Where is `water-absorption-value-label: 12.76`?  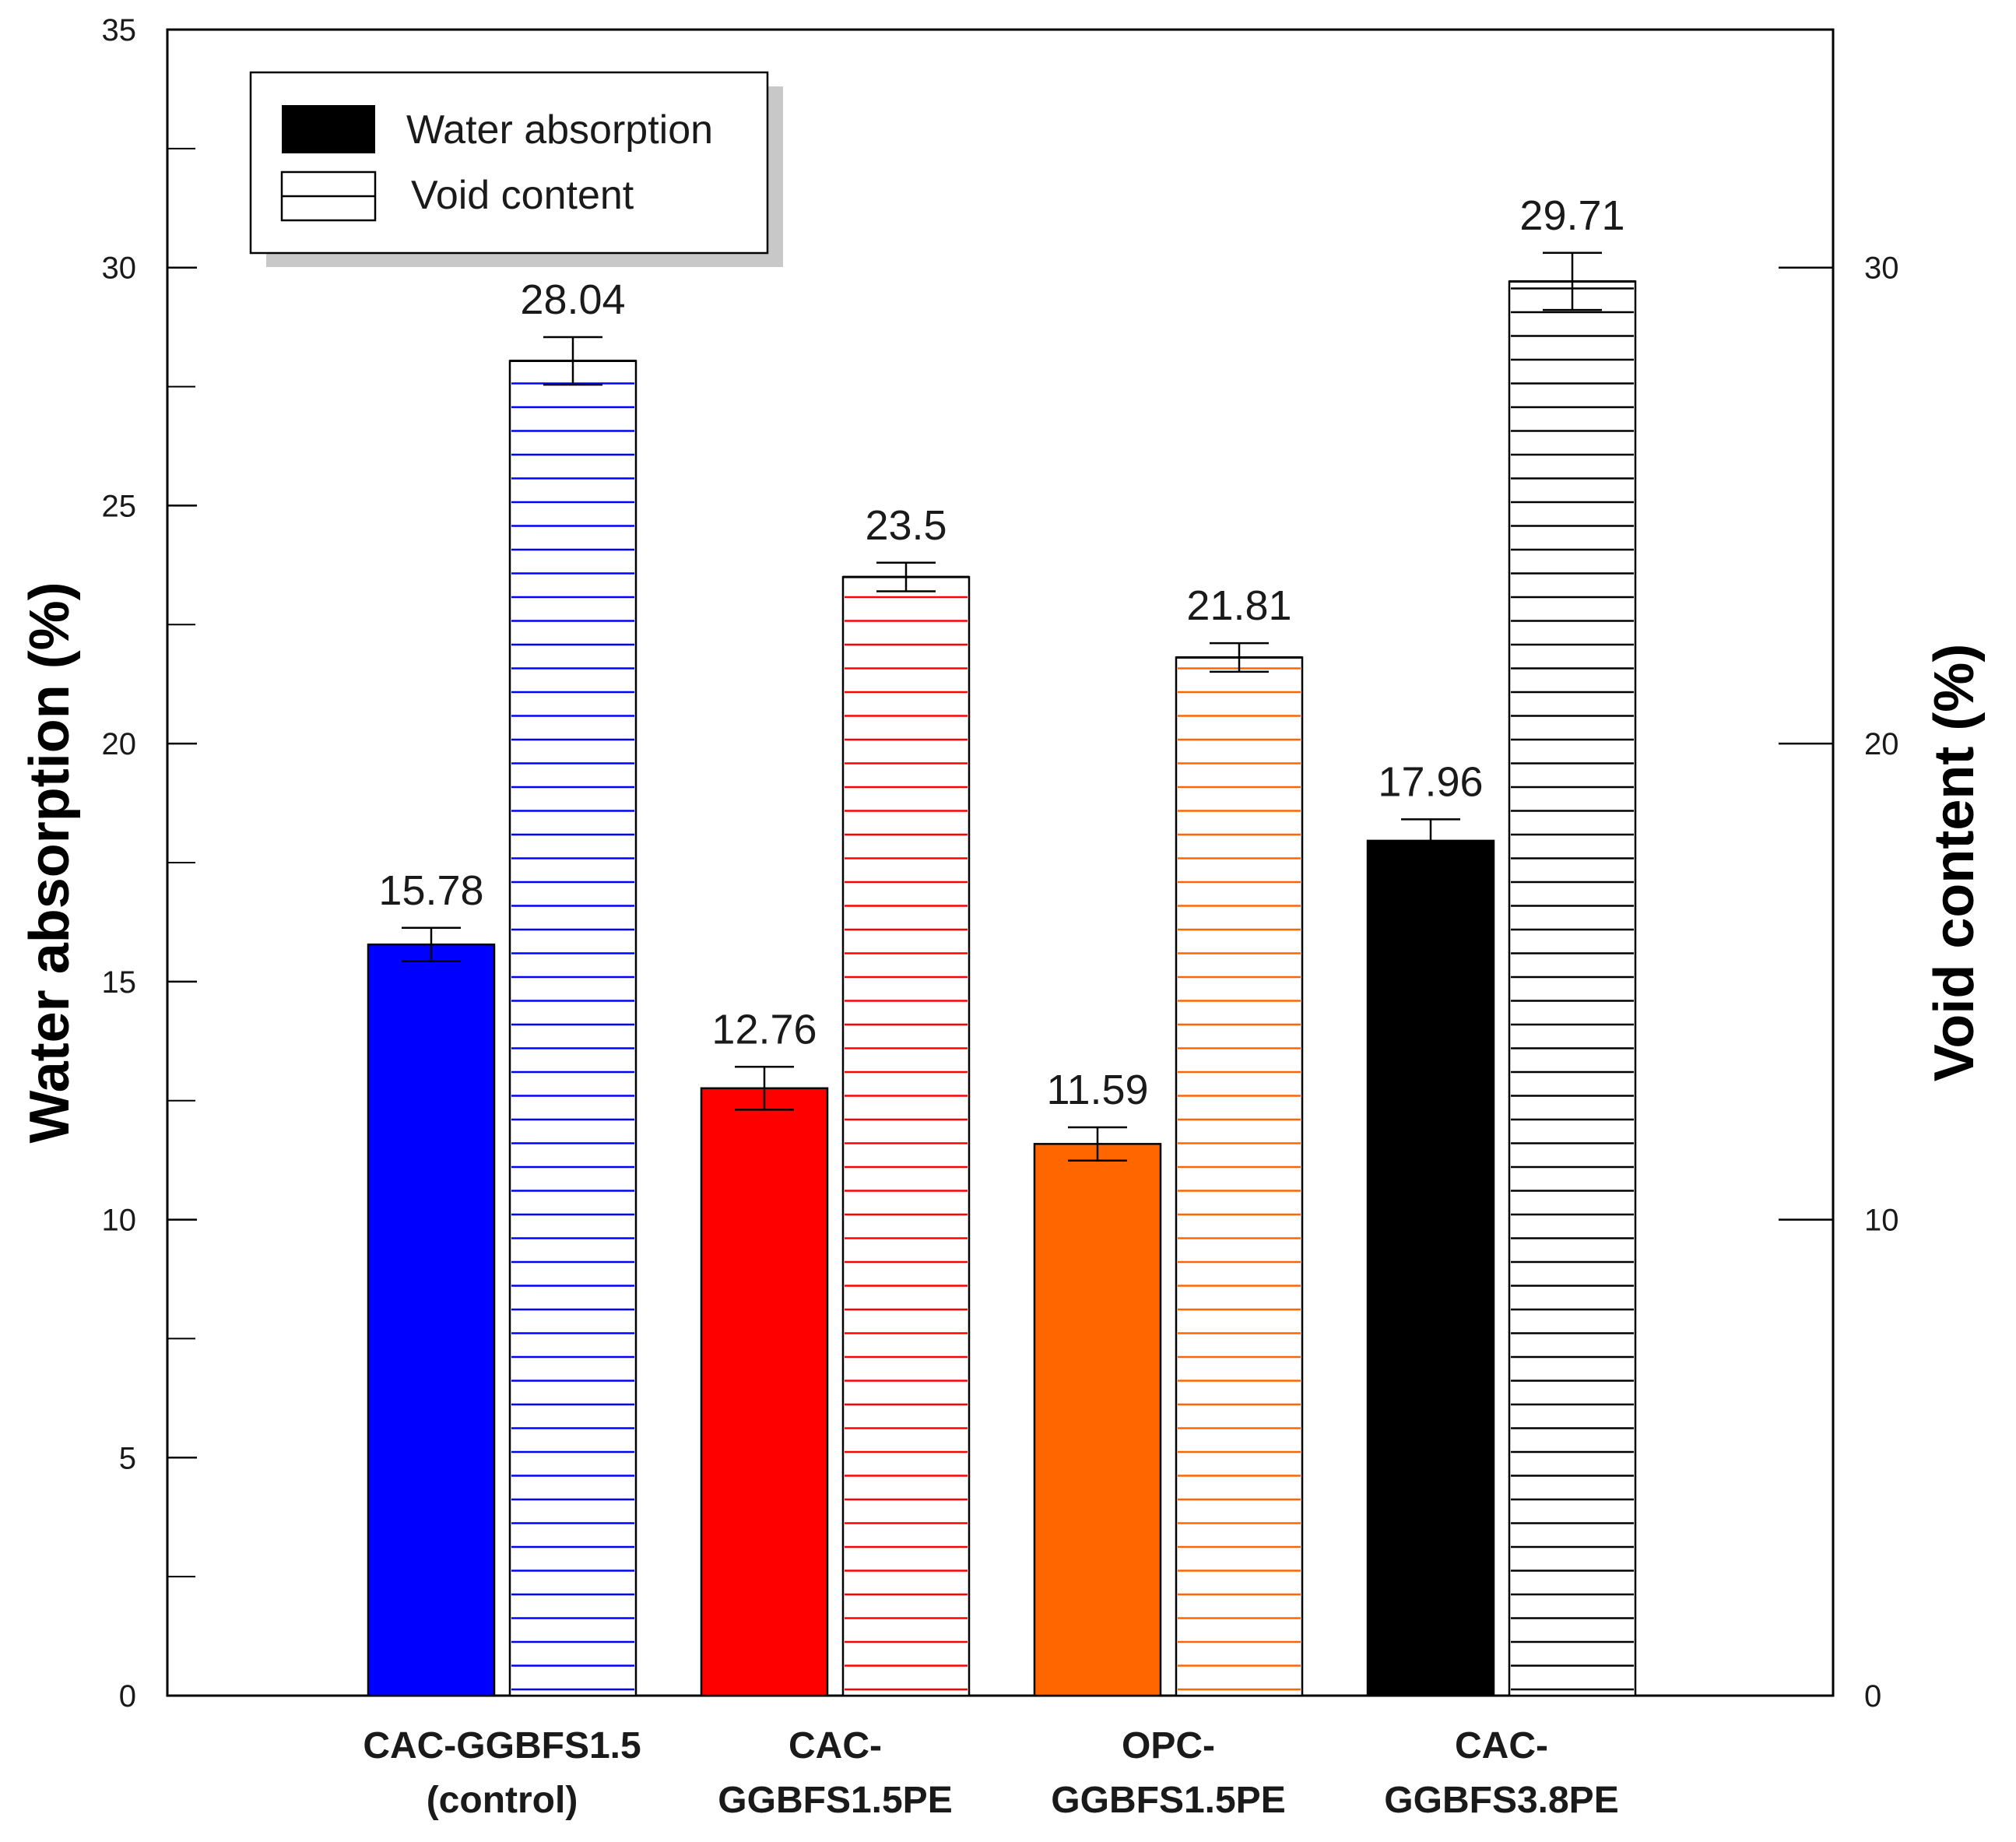
water-absorption-value-label: 12.76 is located at coordinates (764, 1029).